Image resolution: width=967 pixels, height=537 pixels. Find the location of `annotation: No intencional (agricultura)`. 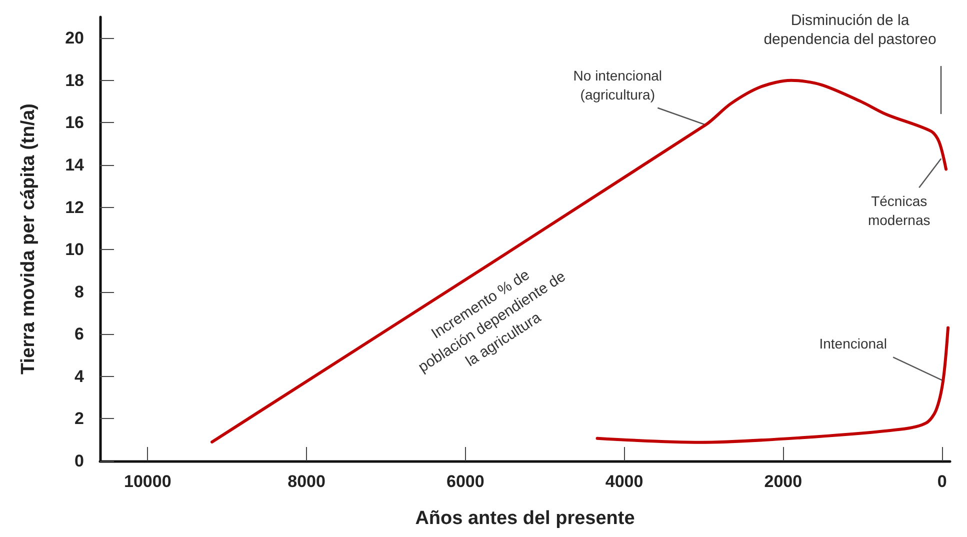

annotation: No intencional (agricultura) is located at coordinates (617, 84).